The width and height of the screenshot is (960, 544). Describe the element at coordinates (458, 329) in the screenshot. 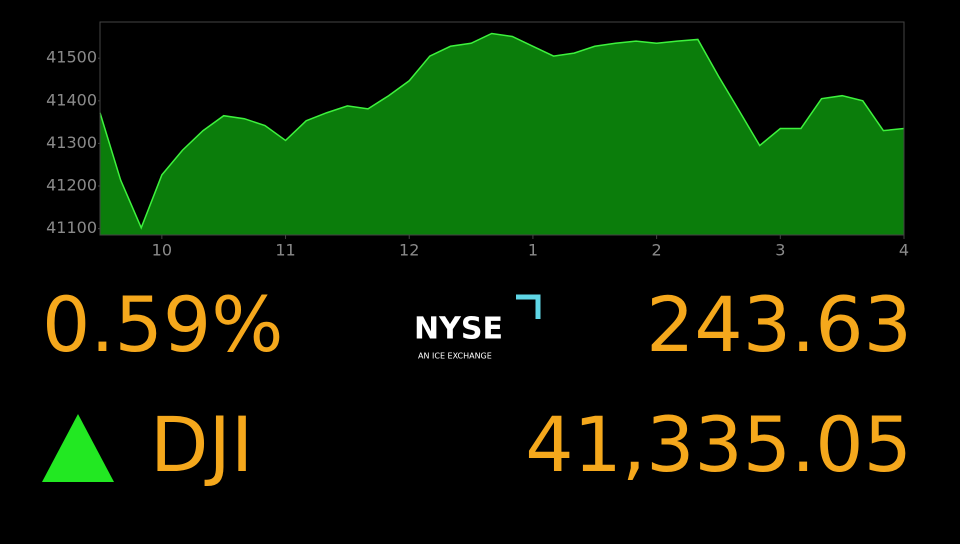

I see `logo: NYSE` at that location.